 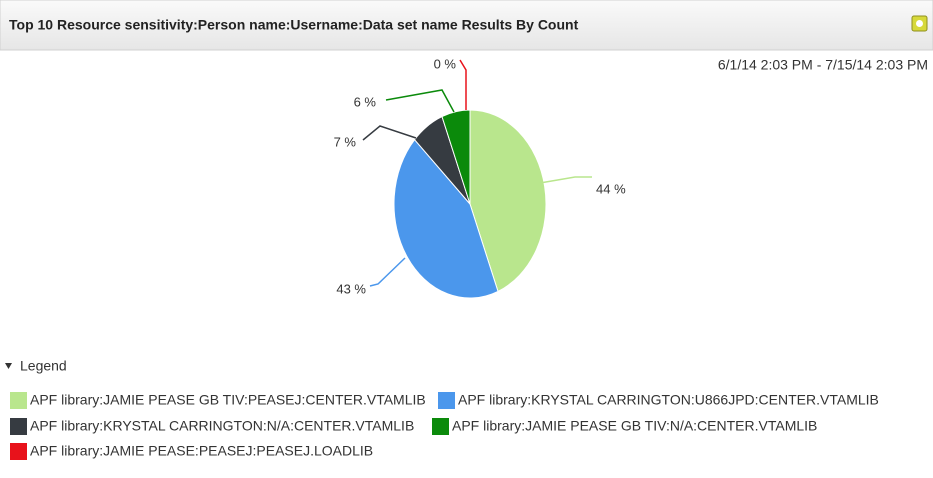 I want to click on legend-toggle, so click(x=8, y=366).